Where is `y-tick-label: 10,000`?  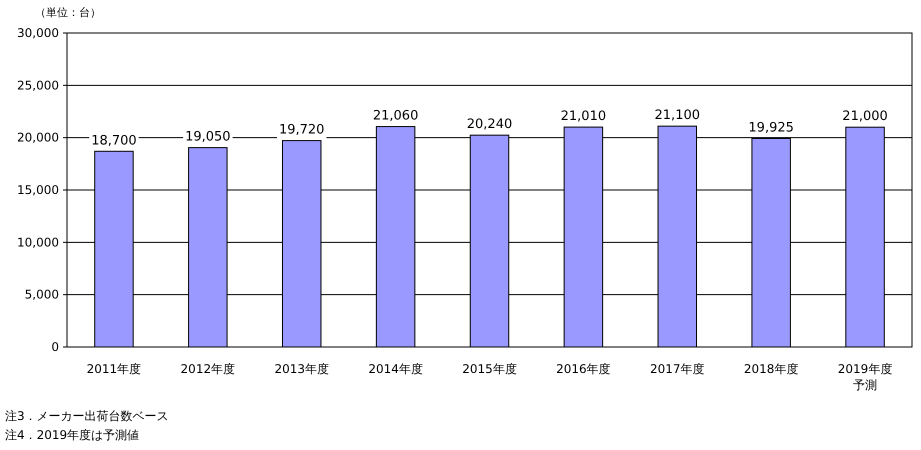
y-tick-label: 10,000 is located at coordinates (38, 242).